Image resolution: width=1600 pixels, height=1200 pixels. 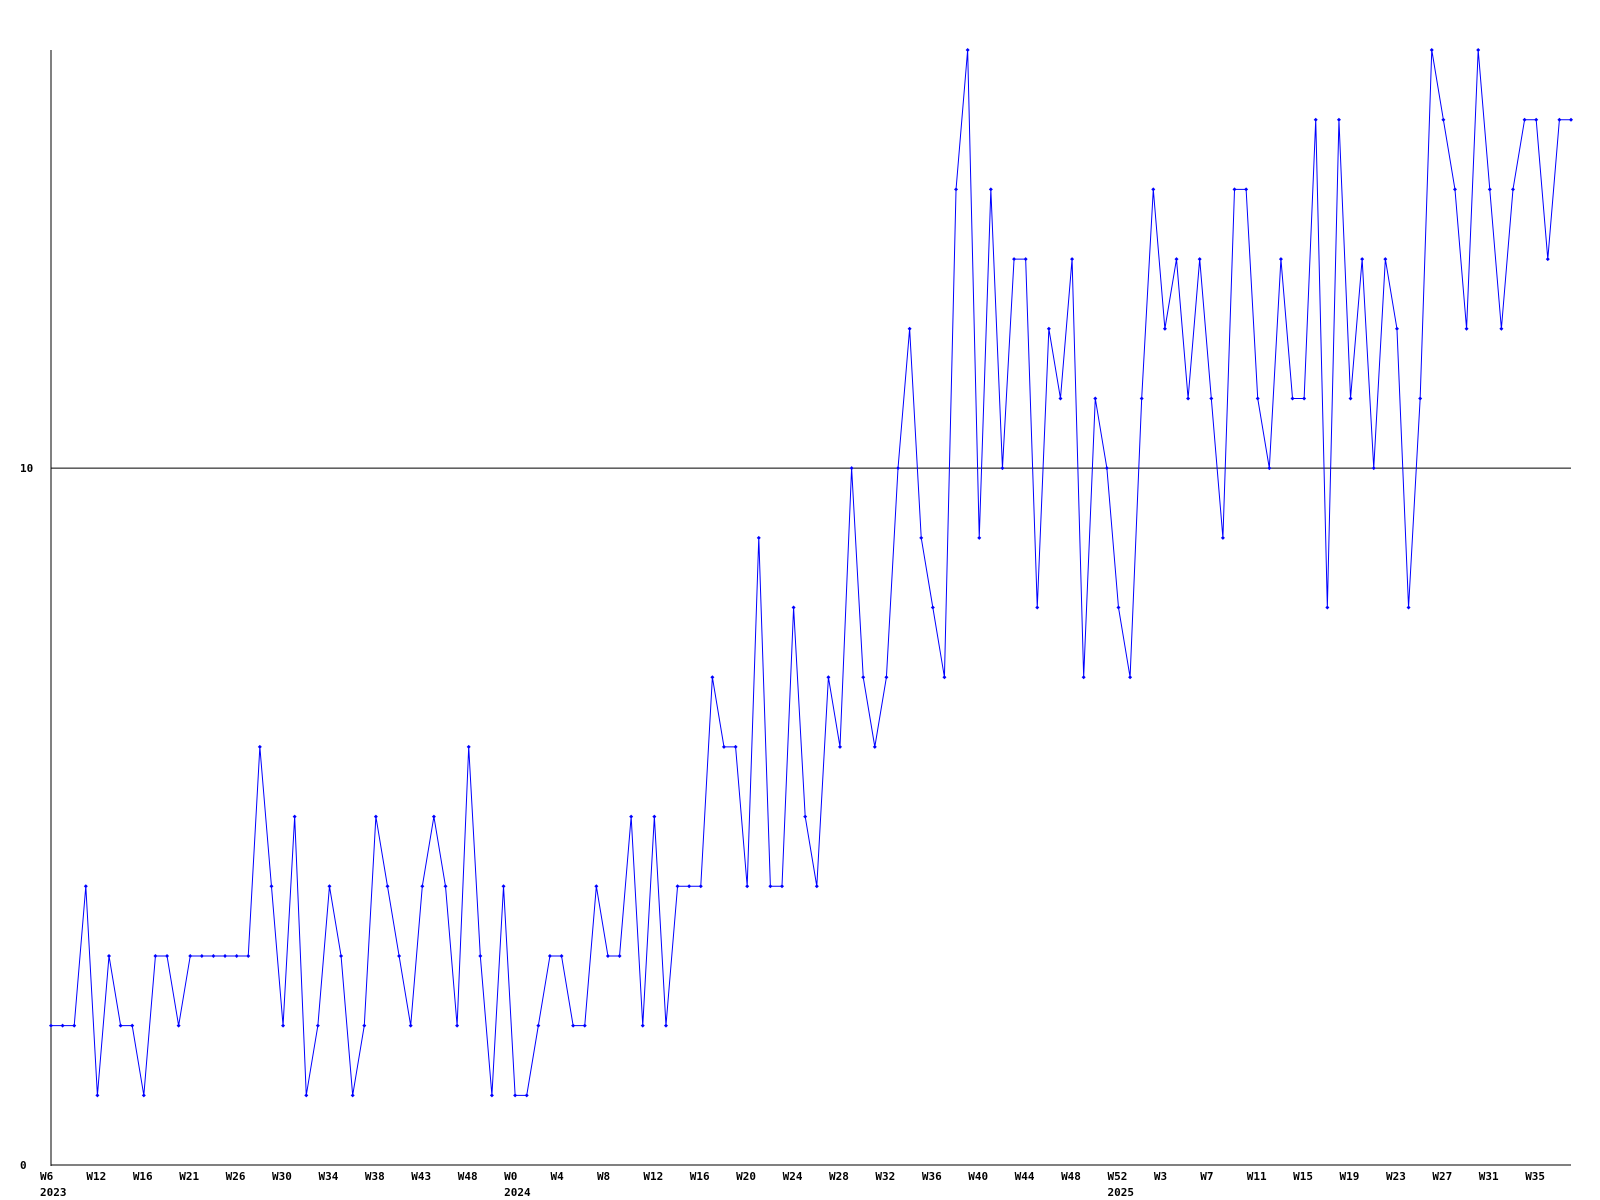 I want to click on x-tick-label: W8, so click(x=603, y=1176).